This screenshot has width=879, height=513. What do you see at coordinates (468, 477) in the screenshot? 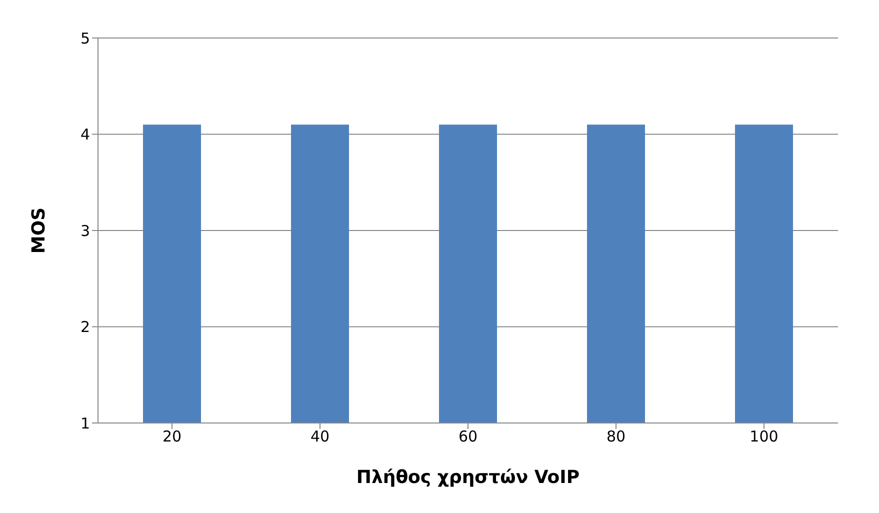
I see `x-axis-title: Πλήθος χρηστών VoIP` at bounding box center [468, 477].